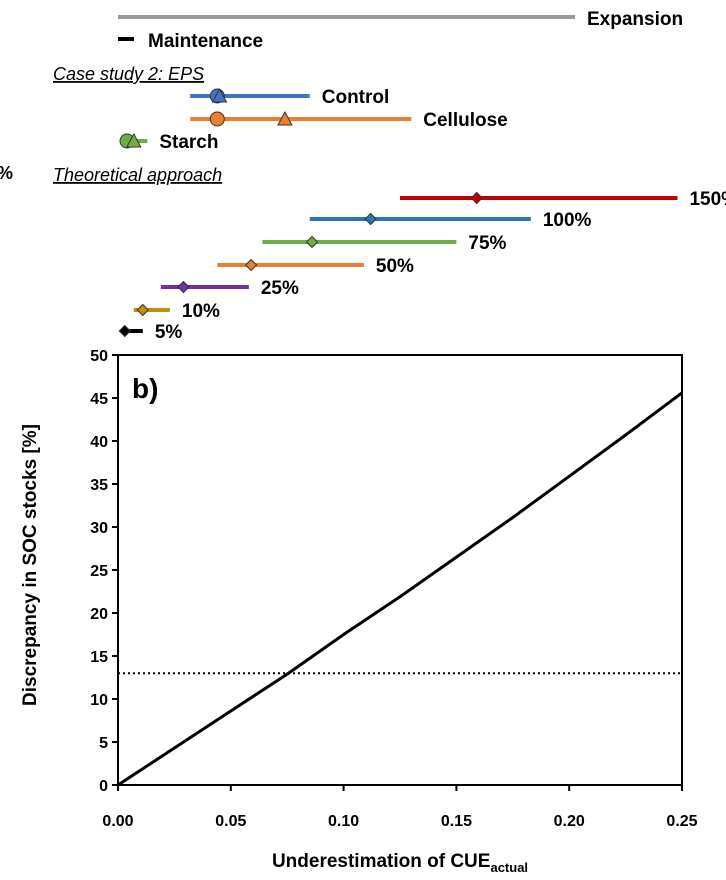 This screenshot has width=726, height=880. Describe the element at coordinates (117, 821) in the screenshot. I see `x-tick-label: 0.00` at that location.